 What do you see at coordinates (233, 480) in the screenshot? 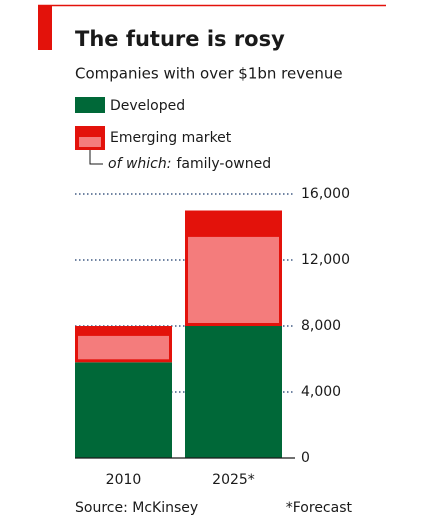
I see `x-tick-label: 2025*` at bounding box center [233, 480].